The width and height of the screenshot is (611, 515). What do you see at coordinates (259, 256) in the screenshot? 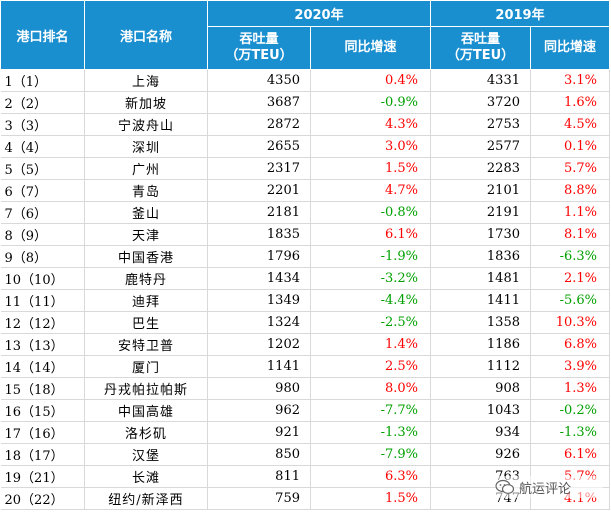
I see `throughput-2020-cell: 1796` at bounding box center [259, 256].